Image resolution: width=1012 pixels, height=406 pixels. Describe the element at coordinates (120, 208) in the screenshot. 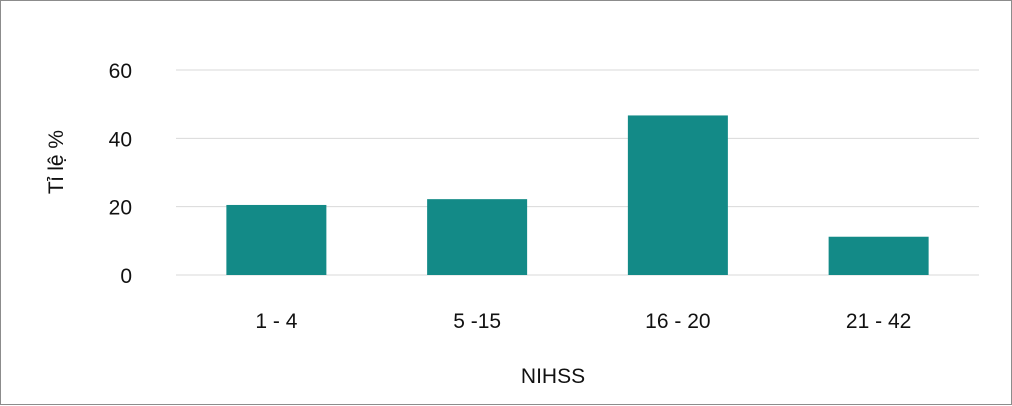

I see `y-tick-label: 20` at that location.